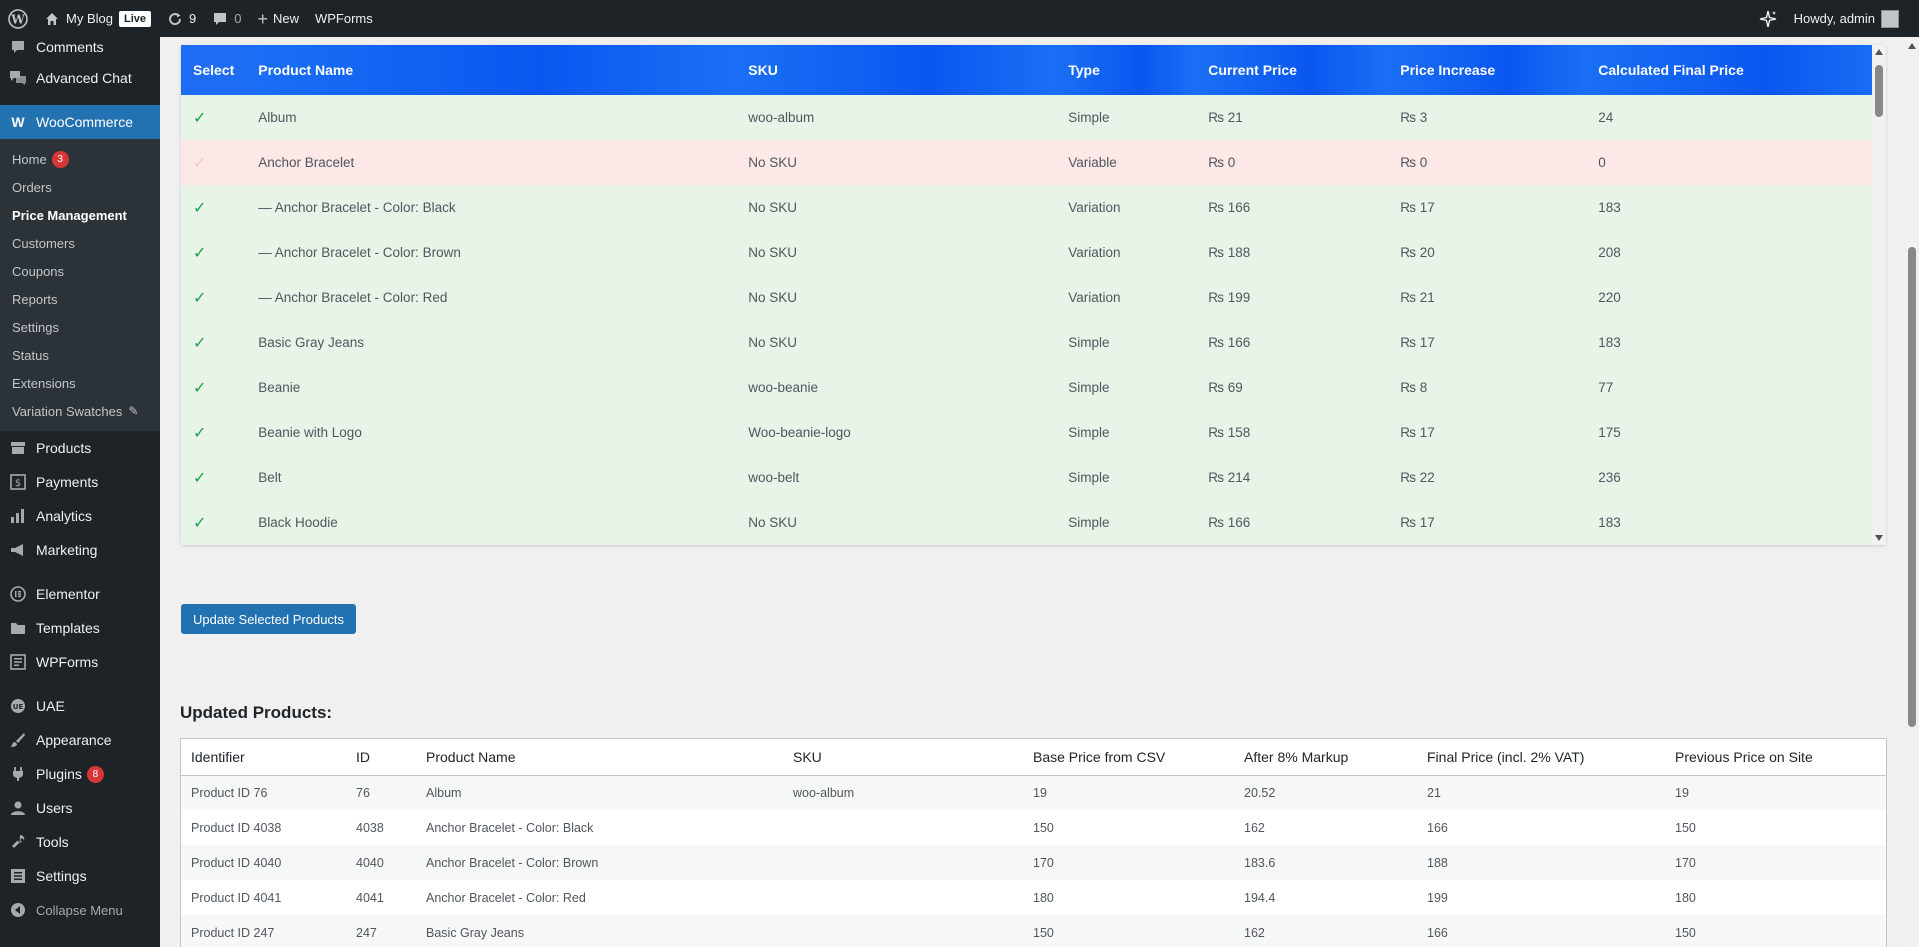 Image resolution: width=1919 pixels, height=947 pixels. I want to click on page-scroll-up-arrow-icon, so click(1912, 46).